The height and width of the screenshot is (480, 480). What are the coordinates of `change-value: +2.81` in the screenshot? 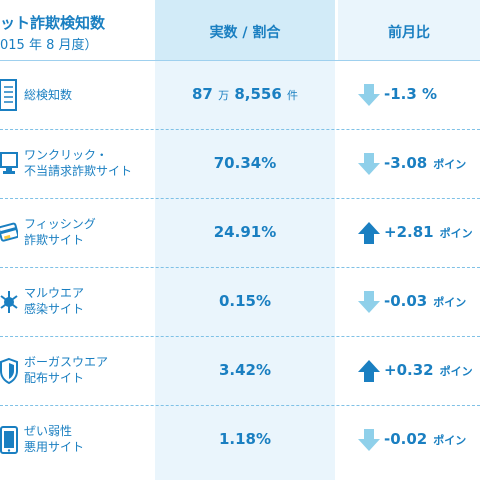 It's located at (409, 232).